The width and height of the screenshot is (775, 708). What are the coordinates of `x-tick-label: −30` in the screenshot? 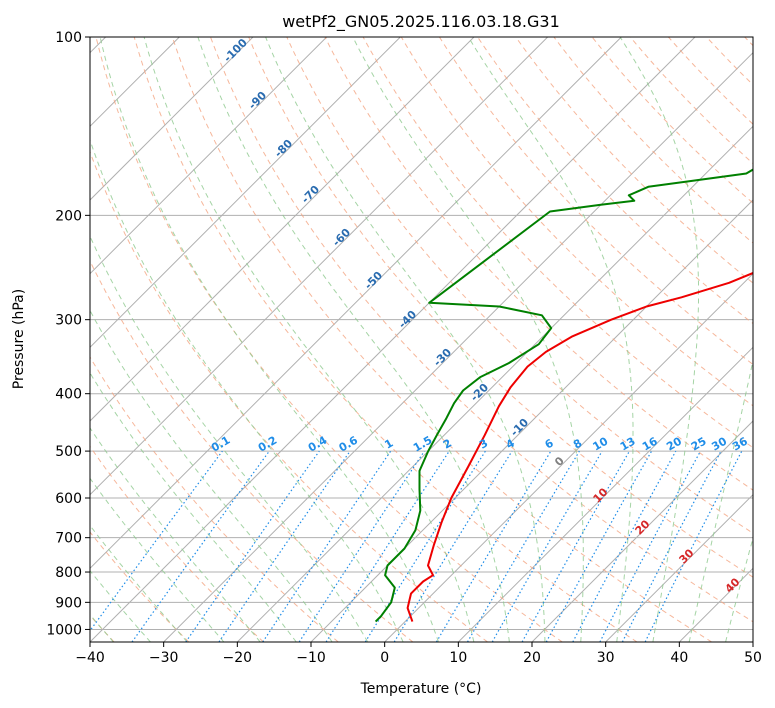 It's located at (164, 658).